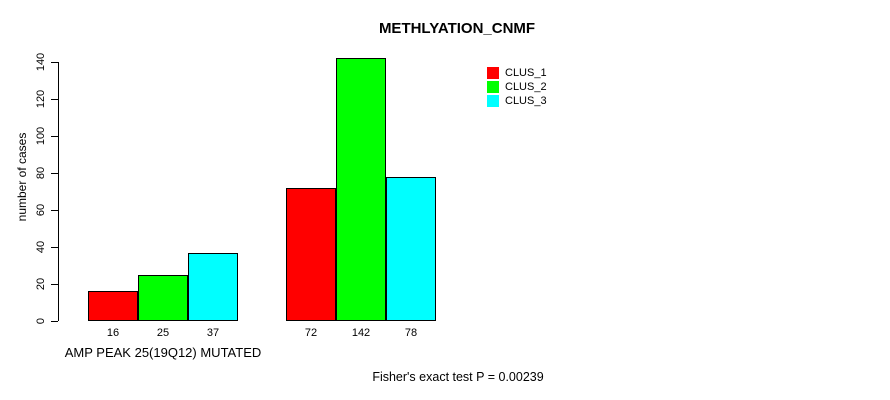 The width and height of the screenshot is (890, 400). I want to click on bar-value-label: 142, so click(361, 333).